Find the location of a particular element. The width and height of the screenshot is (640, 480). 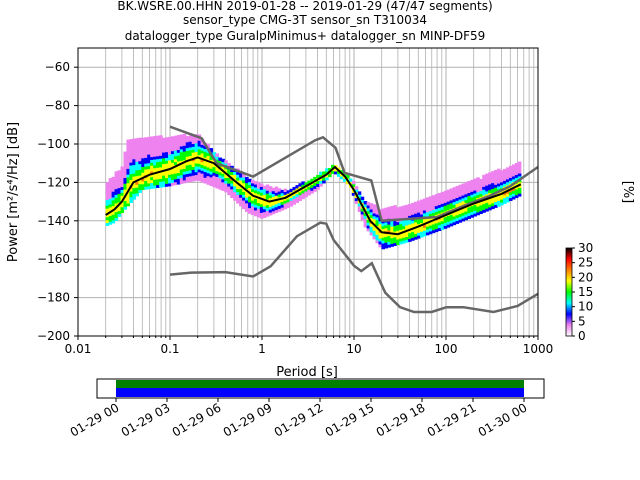

noise-model-high-line is located at coordinates (353, 174).